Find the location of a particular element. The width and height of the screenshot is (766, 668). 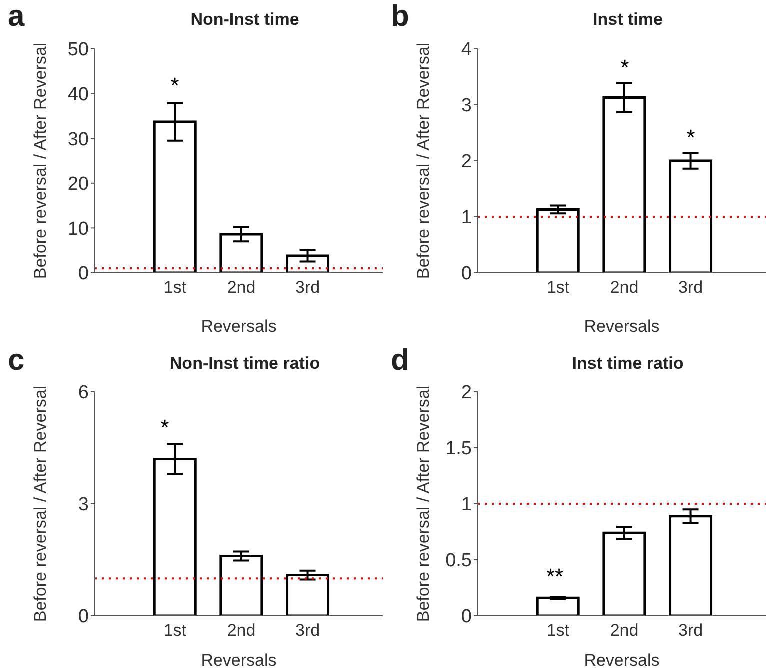

annotation: ** is located at coordinates (555, 577).